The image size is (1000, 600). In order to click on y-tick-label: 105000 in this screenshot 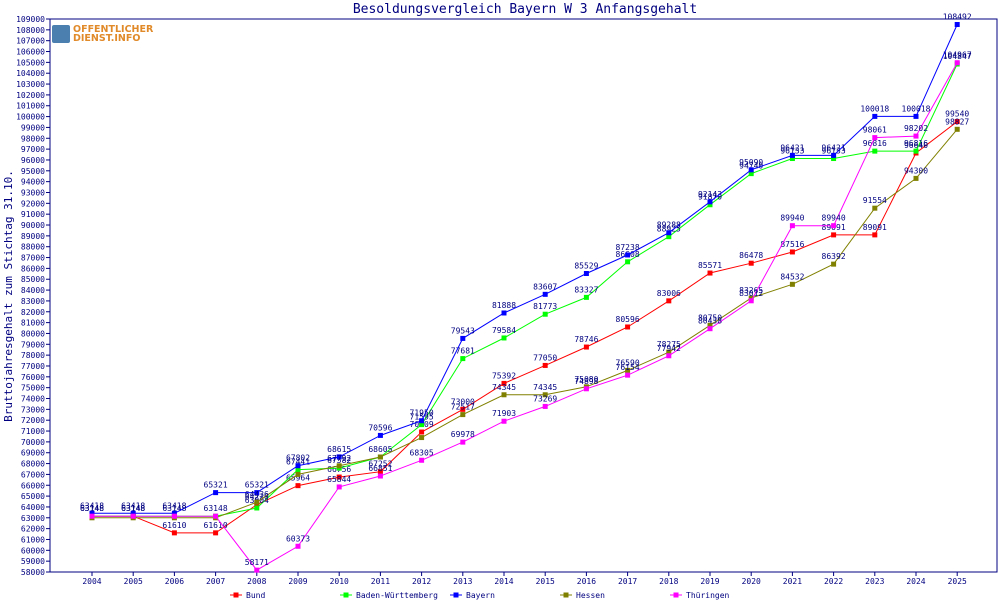, I will do `click(30, 62)`.